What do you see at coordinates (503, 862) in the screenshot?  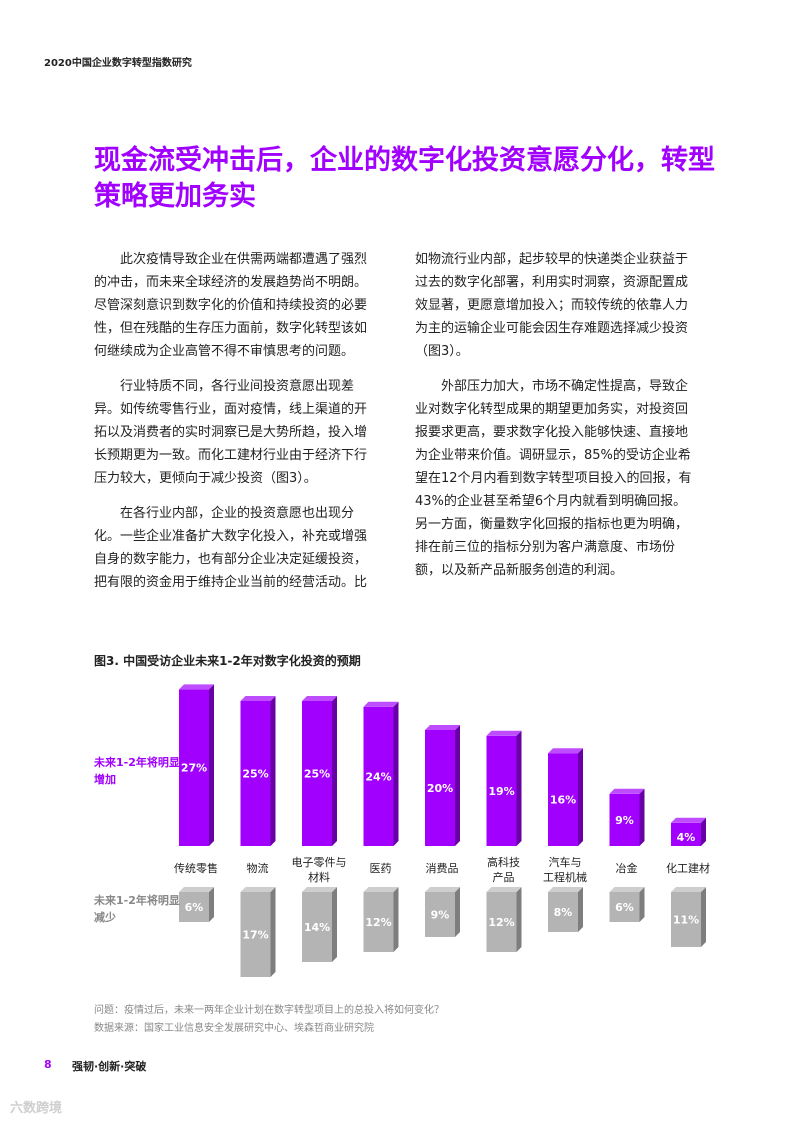 I see `category-label: 高科技` at bounding box center [503, 862].